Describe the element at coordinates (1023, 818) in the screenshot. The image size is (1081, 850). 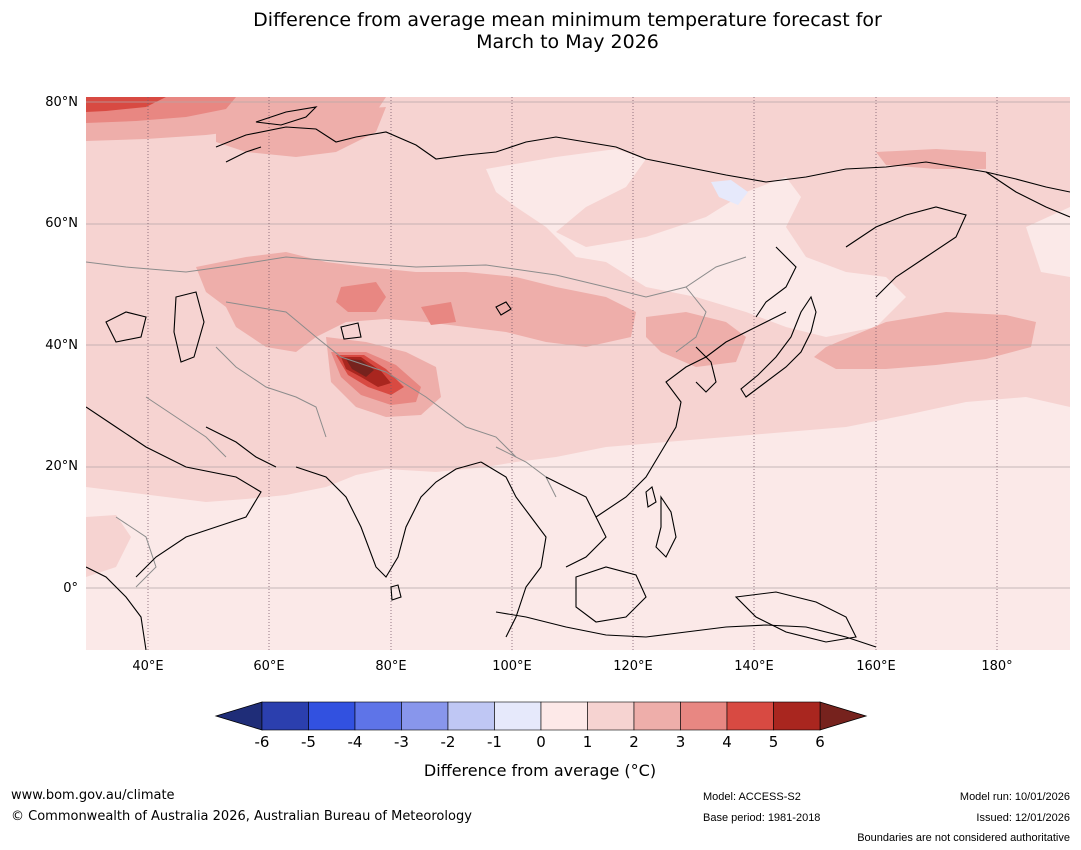
I see `issued-text: Issued: 12/01/2026` at that location.